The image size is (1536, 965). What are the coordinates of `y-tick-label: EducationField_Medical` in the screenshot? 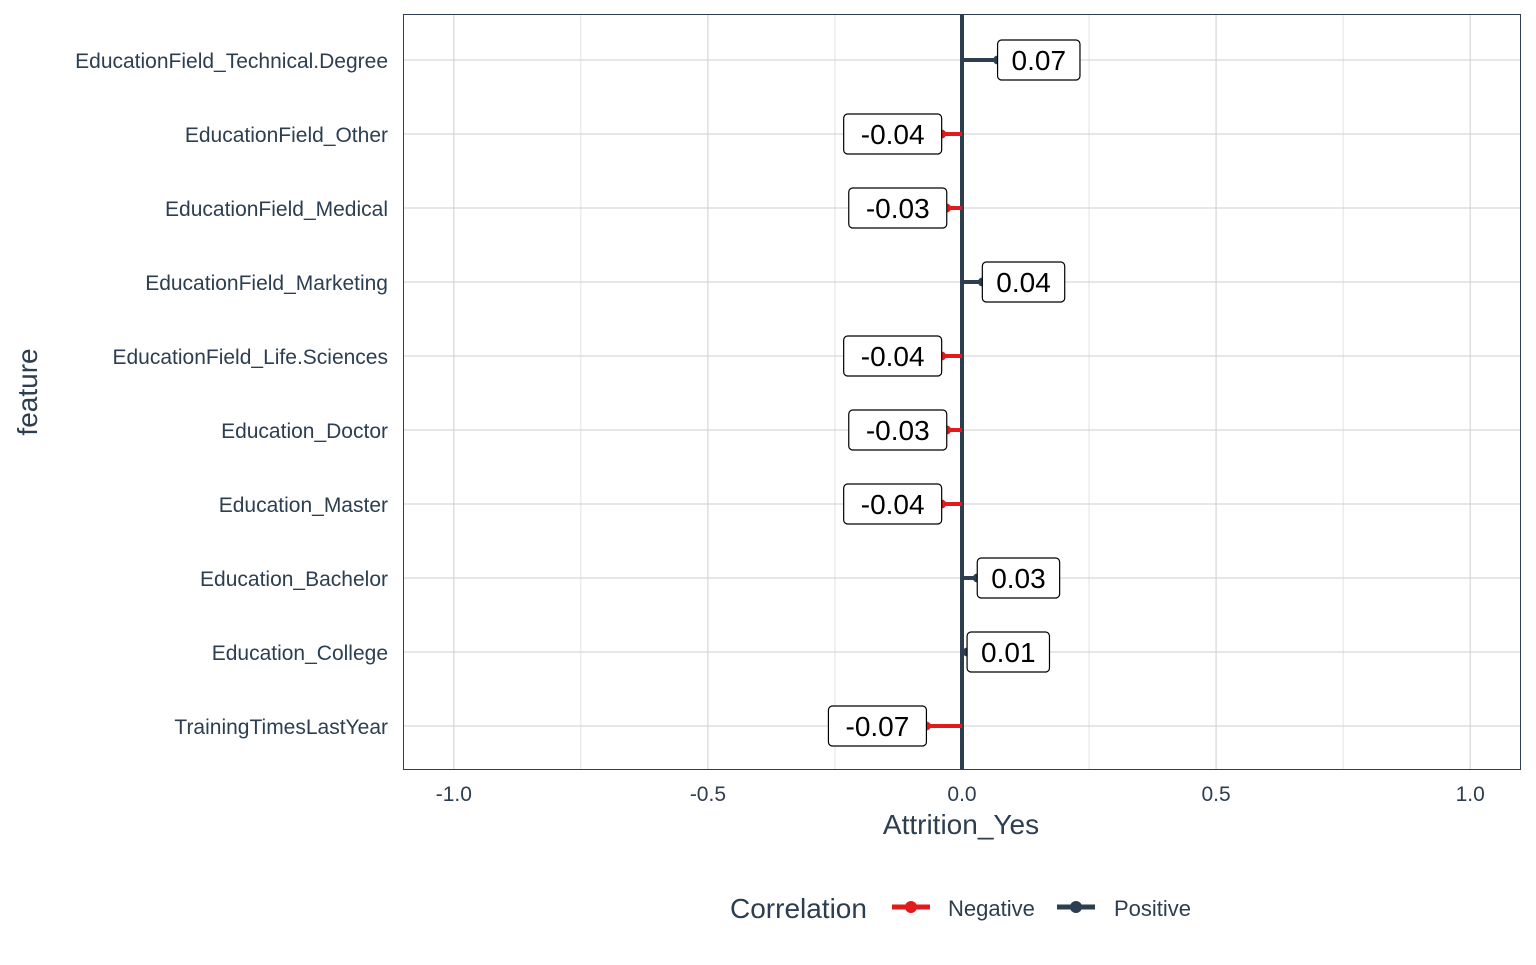 It's located at (276, 209).